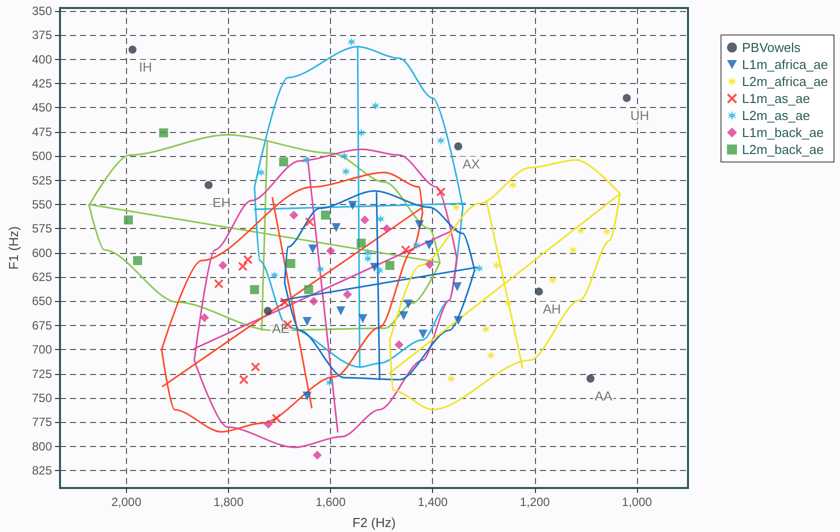 Image resolution: width=840 pixels, height=532 pixels. Describe the element at coordinates (42, 349) in the screenshot. I see `y-tick-label: 700` at that location.